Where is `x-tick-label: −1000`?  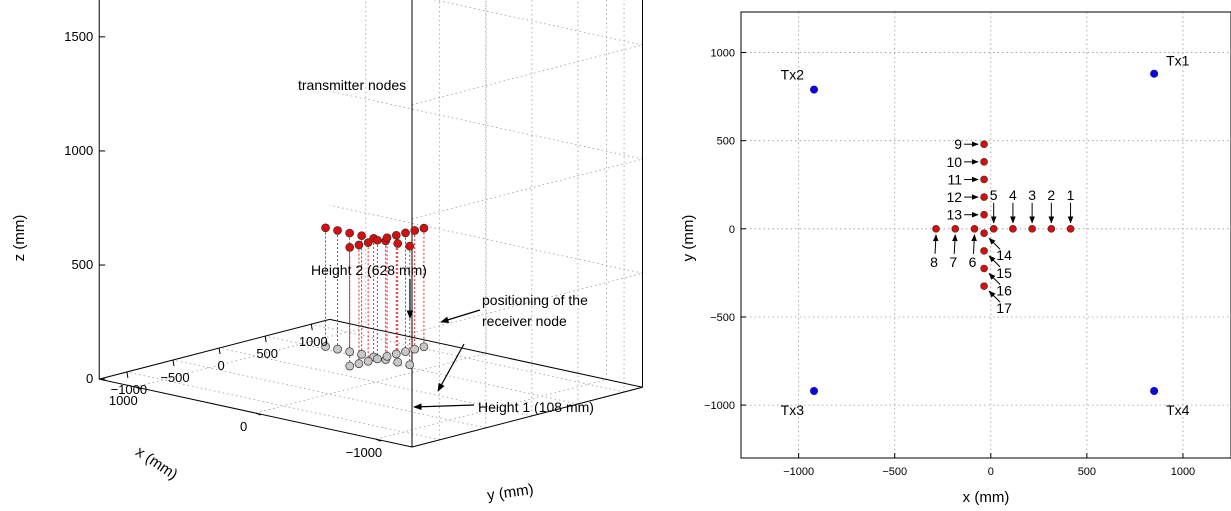 x-tick-label: −1000 is located at coordinates (364, 452).